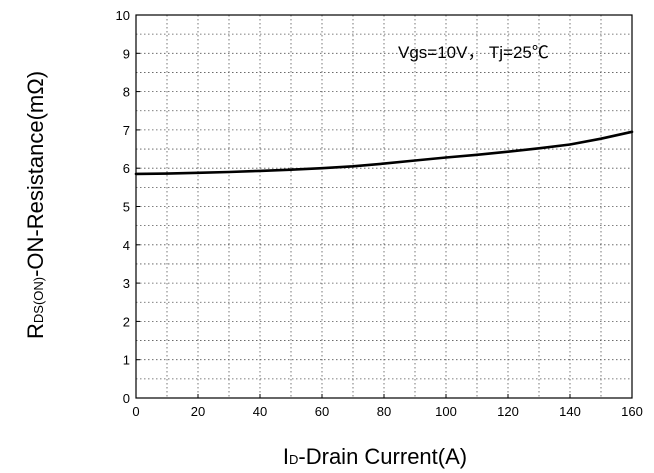 Image resolution: width=654 pixels, height=473 pixels. I want to click on x-tick-label: 0, so click(135, 411).